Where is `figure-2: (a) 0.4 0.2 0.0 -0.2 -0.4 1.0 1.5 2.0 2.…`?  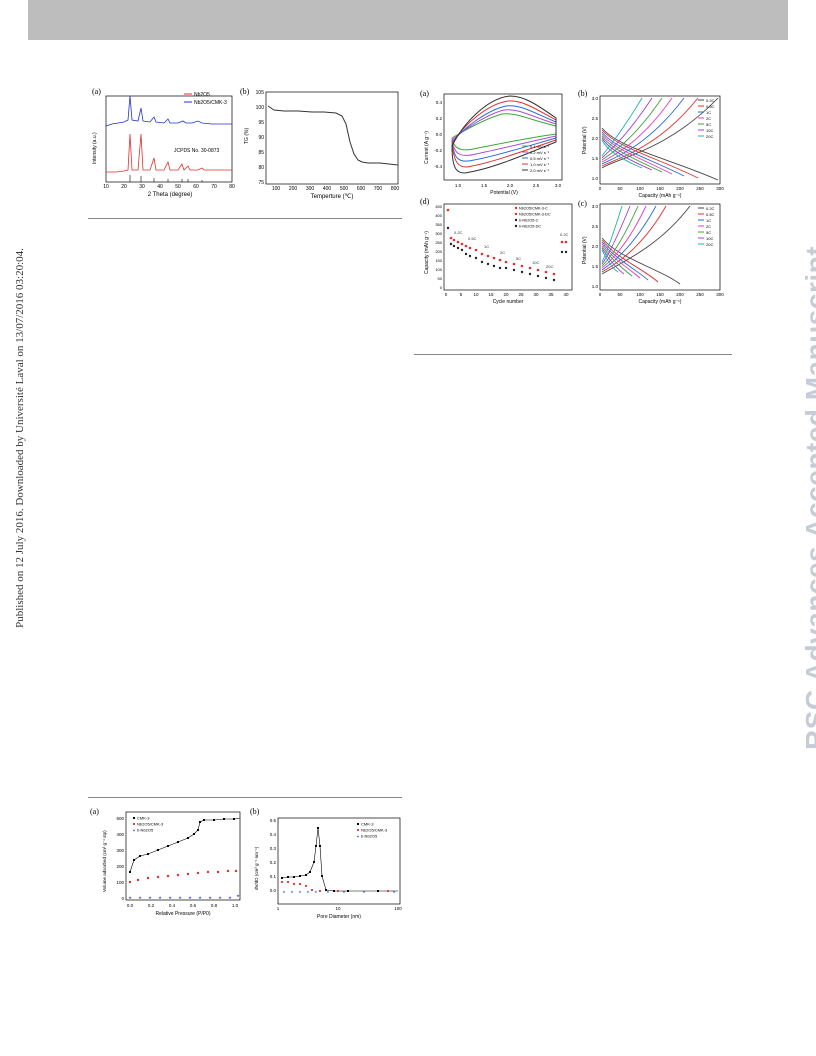
figure-2: (a) 0.4 0.2 0.0 -0.2 -0.4 1.0 1.5 2.0 2.… is located at coordinates (572, 197).